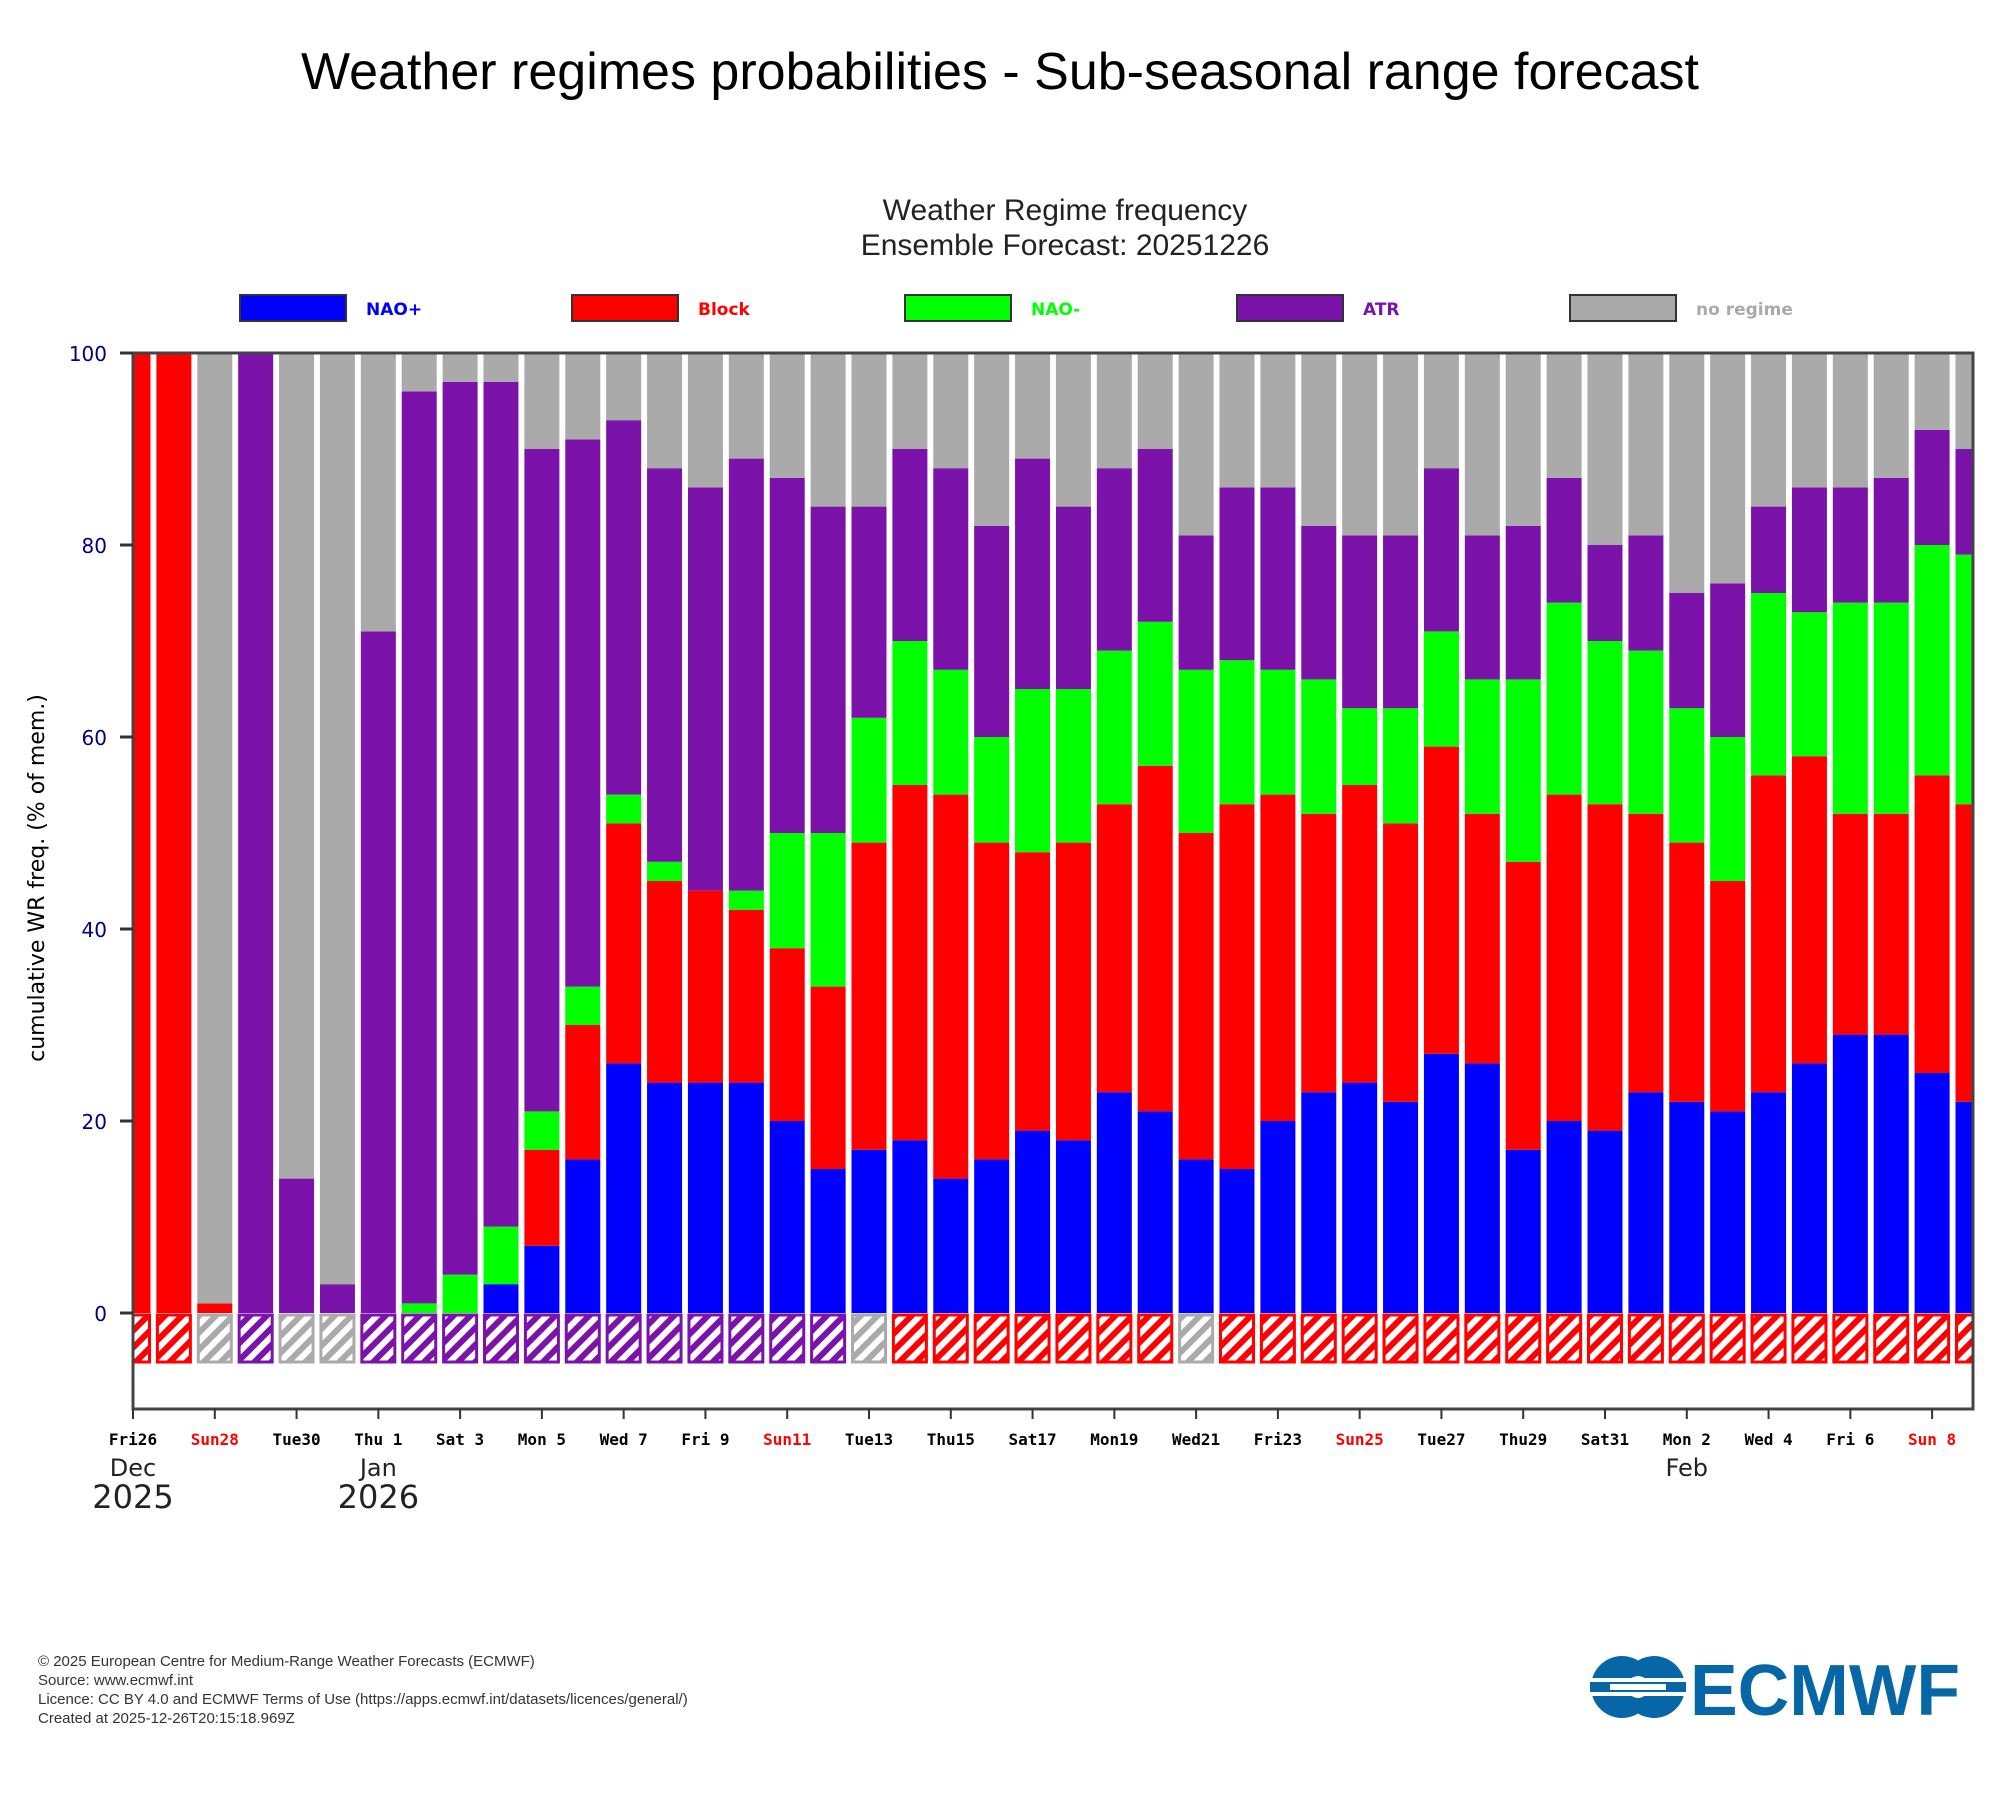  What do you see at coordinates (94, 1122) in the screenshot?
I see `y-tick-label: 20` at bounding box center [94, 1122].